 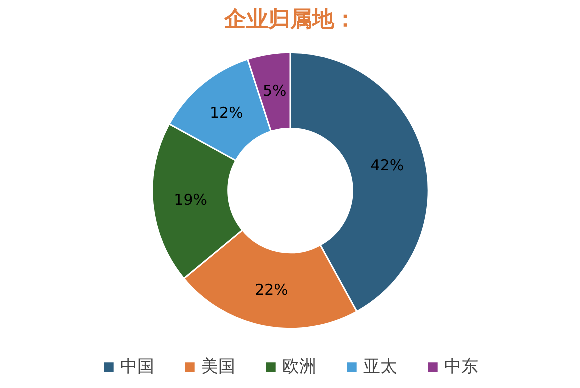 What do you see at coordinates (219, 367) in the screenshot?
I see `legend-label: 美国` at bounding box center [219, 367].